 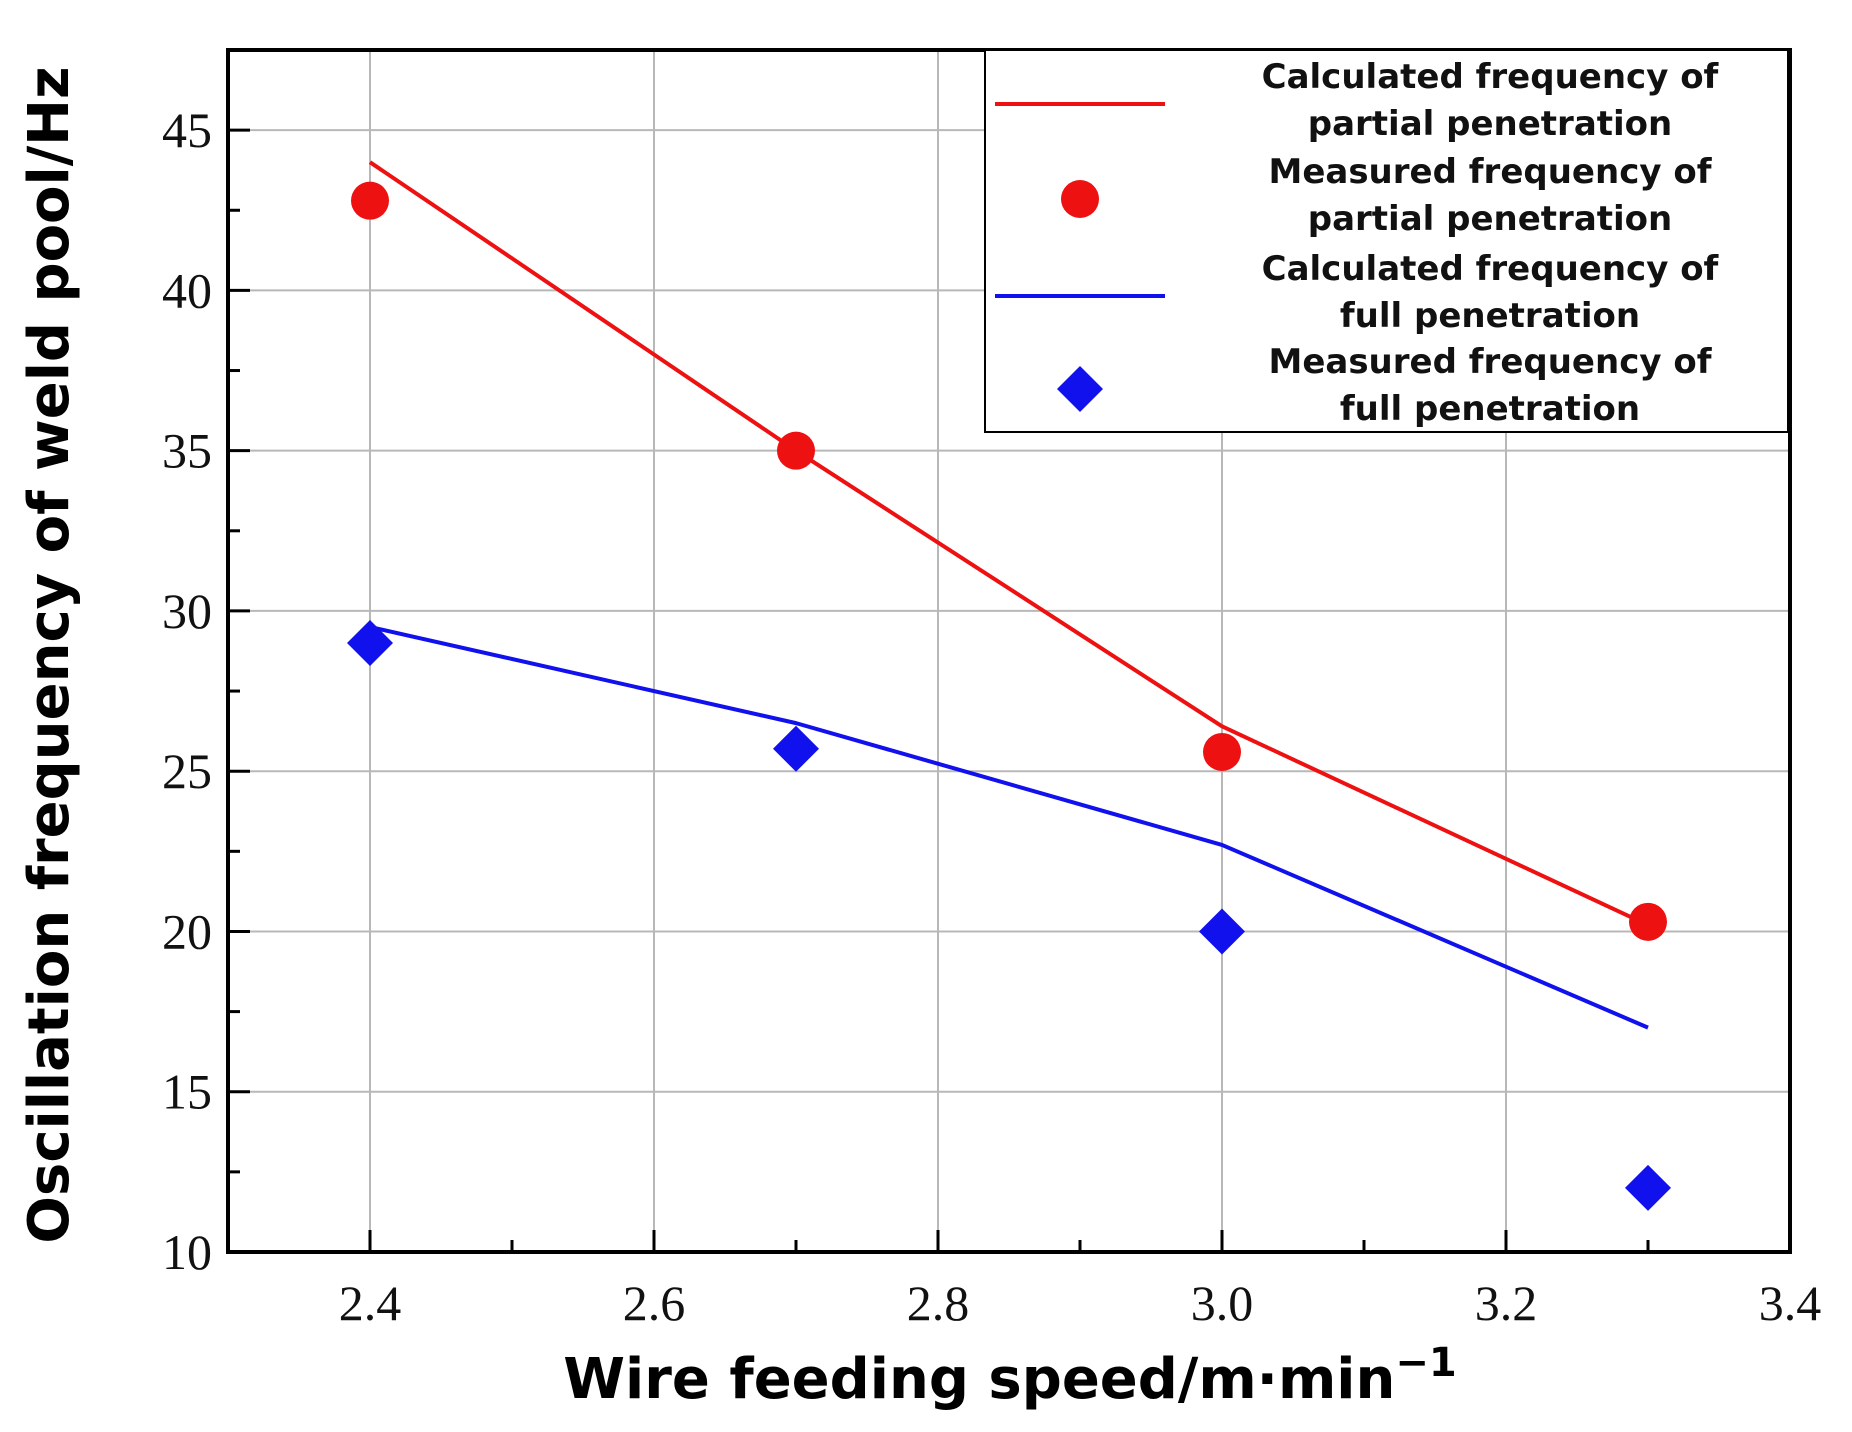 What do you see at coordinates (1506, 1303) in the screenshot?
I see `x-tick-label: 3.2` at bounding box center [1506, 1303].